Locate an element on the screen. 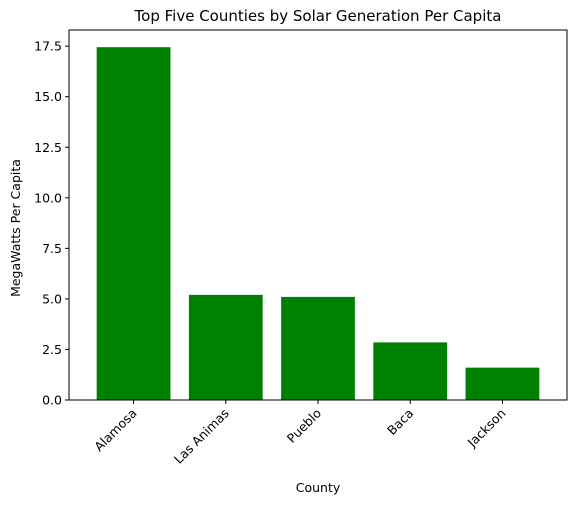 Image resolution: width=576 pixels, height=505 pixels. x-tick-label: Pueblo is located at coordinates (304, 426).